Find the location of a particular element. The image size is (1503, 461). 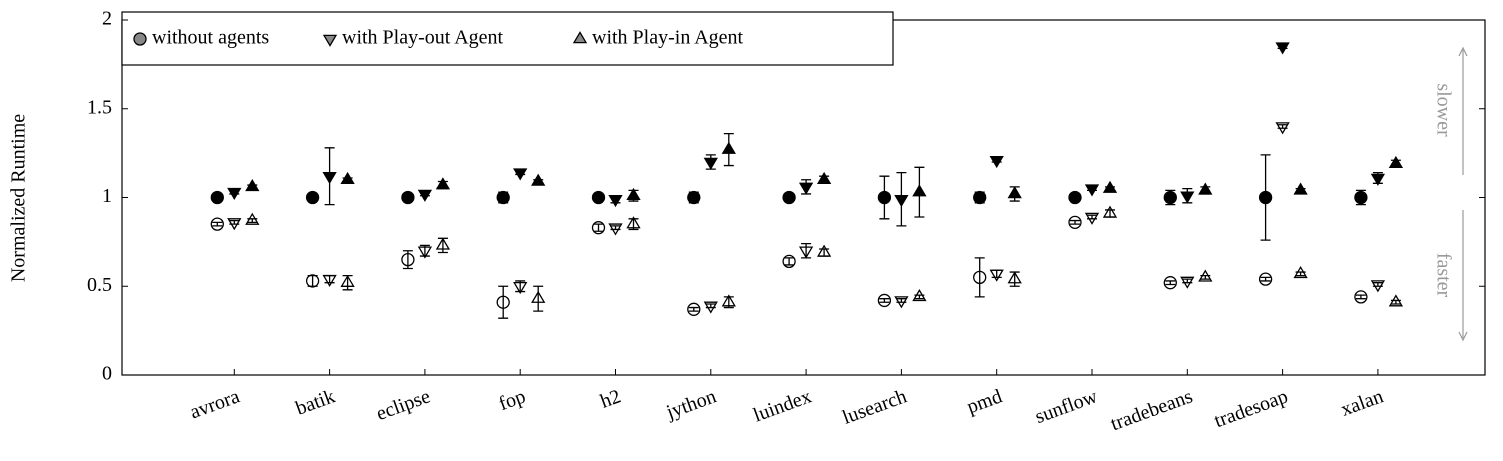

x-tick-label: jython is located at coordinates (691, 404).